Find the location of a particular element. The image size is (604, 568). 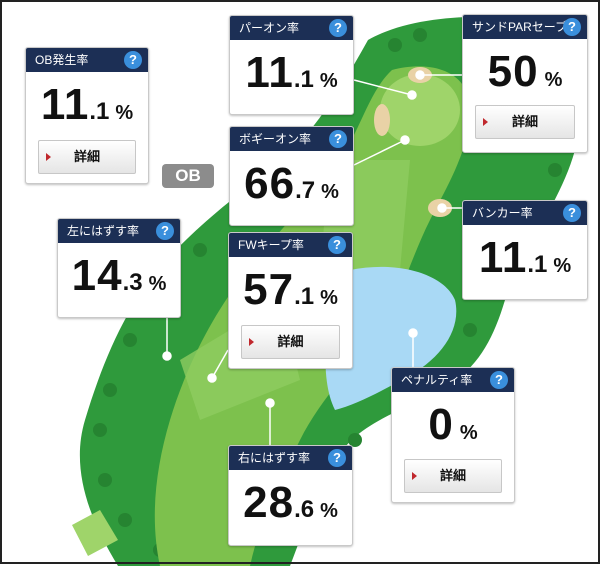

card-header: ボギーオン率? is located at coordinates (291, 139).